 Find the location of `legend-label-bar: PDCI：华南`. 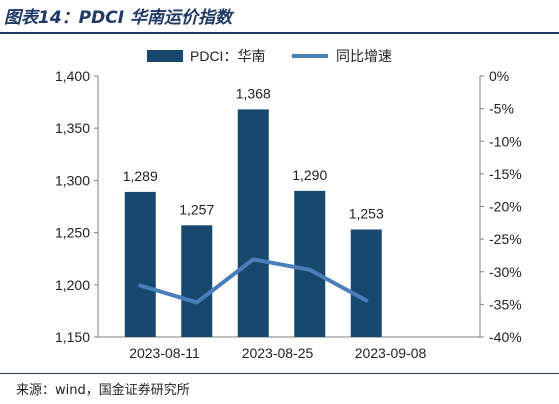

legend-label-bar: PDCI：华南 is located at coordinates (227, 56).